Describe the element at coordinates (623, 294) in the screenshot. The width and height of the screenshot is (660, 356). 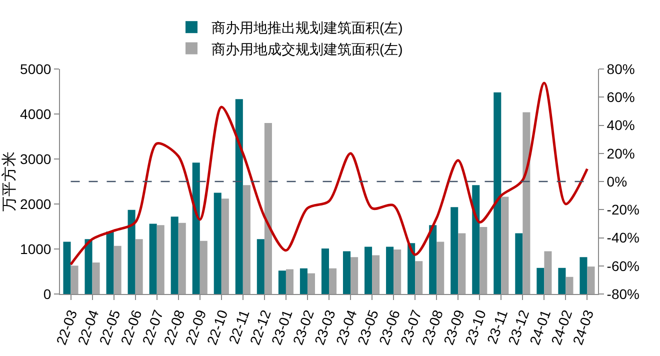
I see `y2-tick-label: -80%` at that location.